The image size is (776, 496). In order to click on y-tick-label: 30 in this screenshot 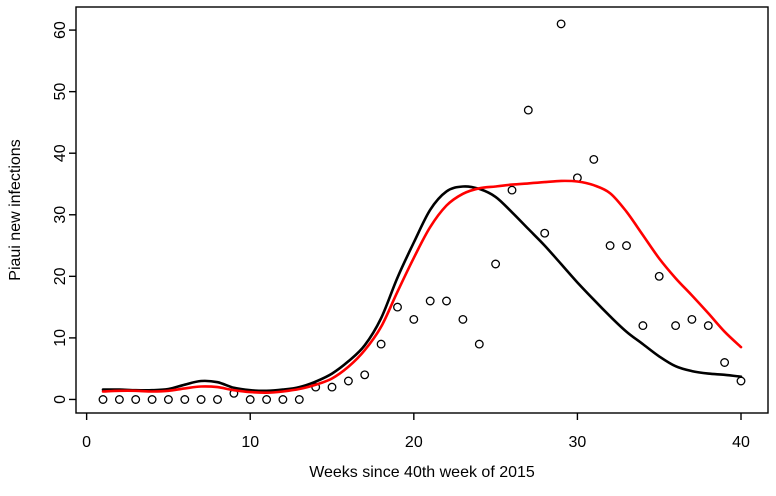, I will do `click(60, 215)`.